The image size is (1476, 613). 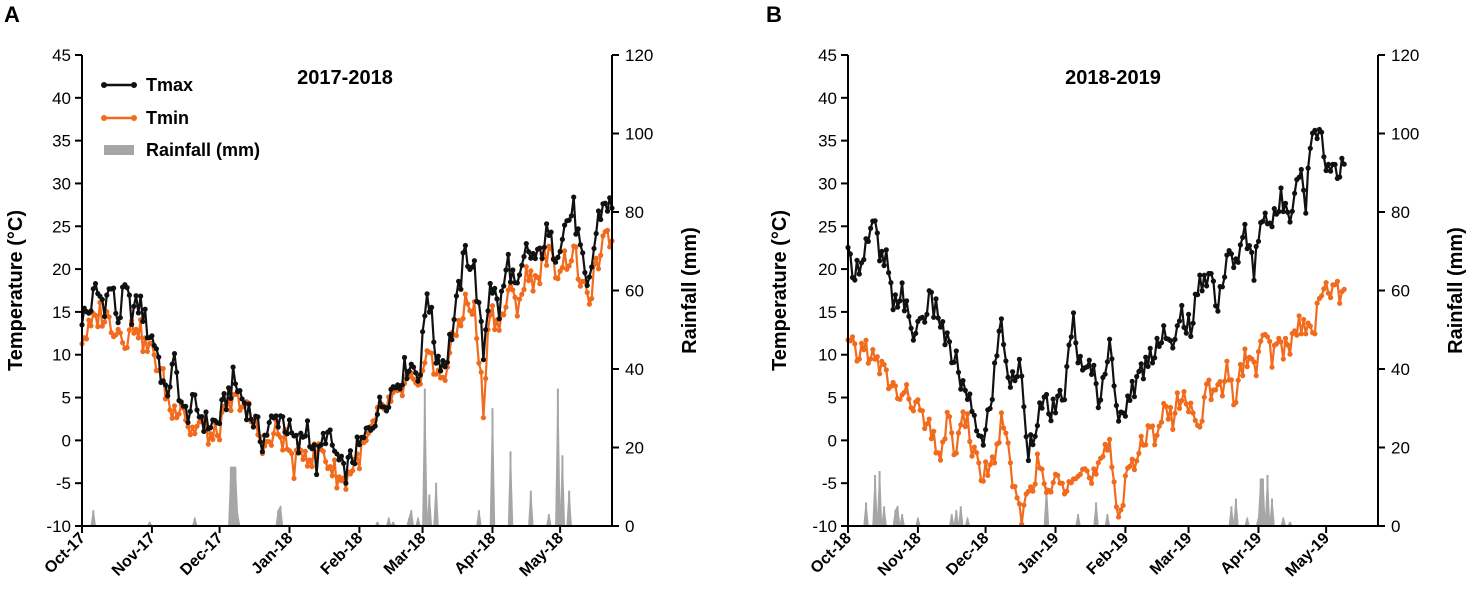 I want to click on legend-item-tmax: Tmax, so click(x=147, y=85).